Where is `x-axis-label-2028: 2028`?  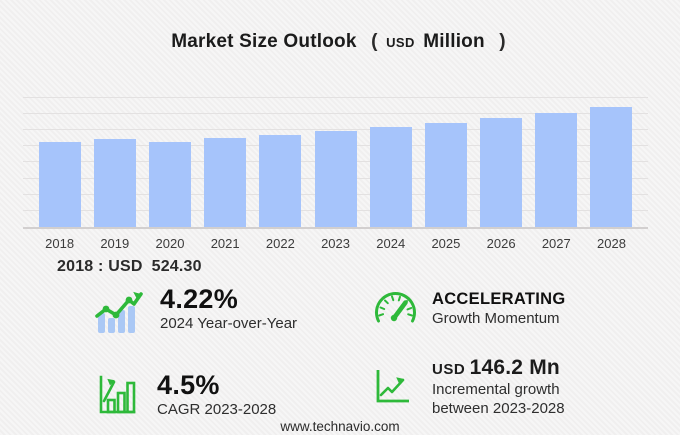
x-axis-label-2028: 2028 is located at coordinates (611, 243).